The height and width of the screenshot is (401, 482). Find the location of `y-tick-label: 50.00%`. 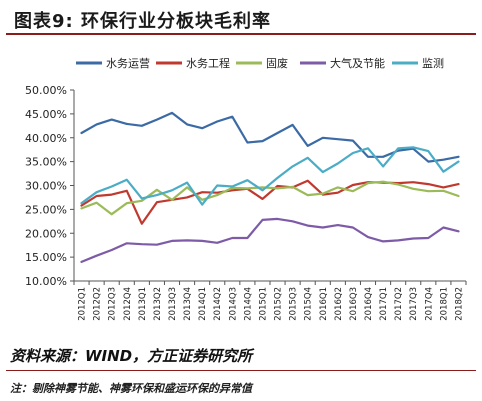

y-tick-label: 50.00% is located at coordinates (46, 90).